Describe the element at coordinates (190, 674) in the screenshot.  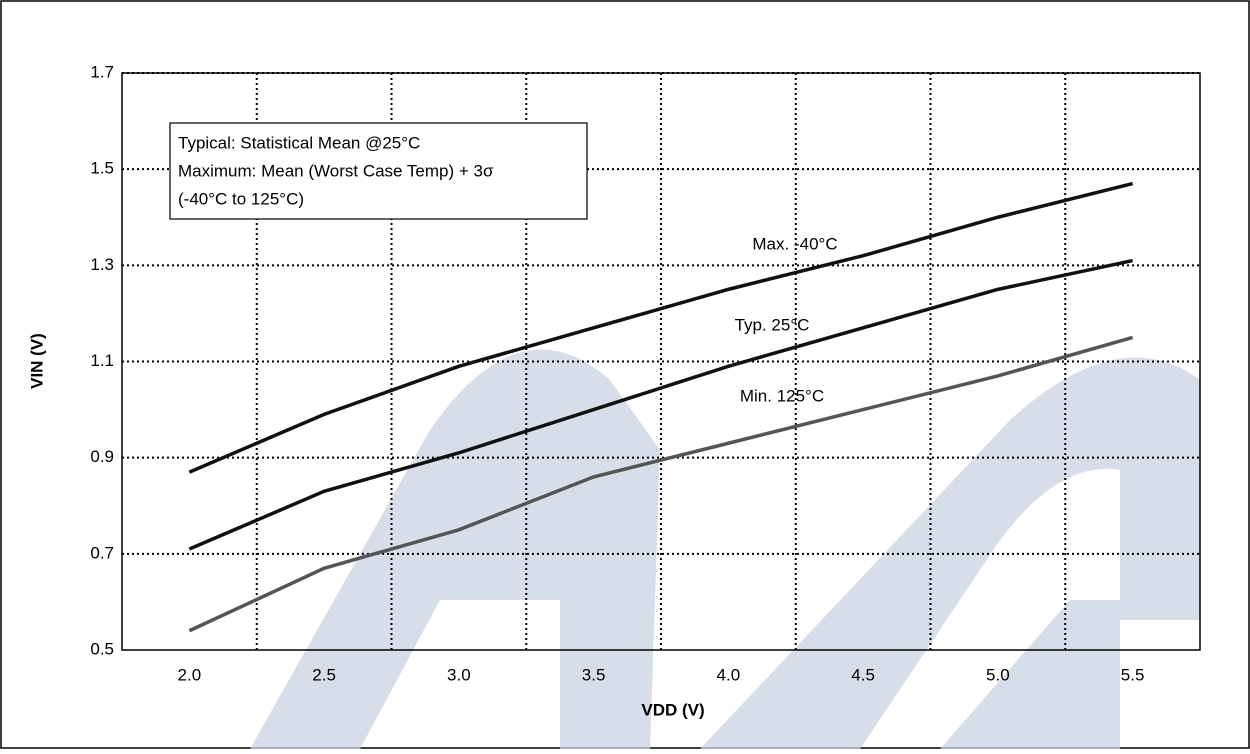
I see `x-tick-label: 2.0` at that location.